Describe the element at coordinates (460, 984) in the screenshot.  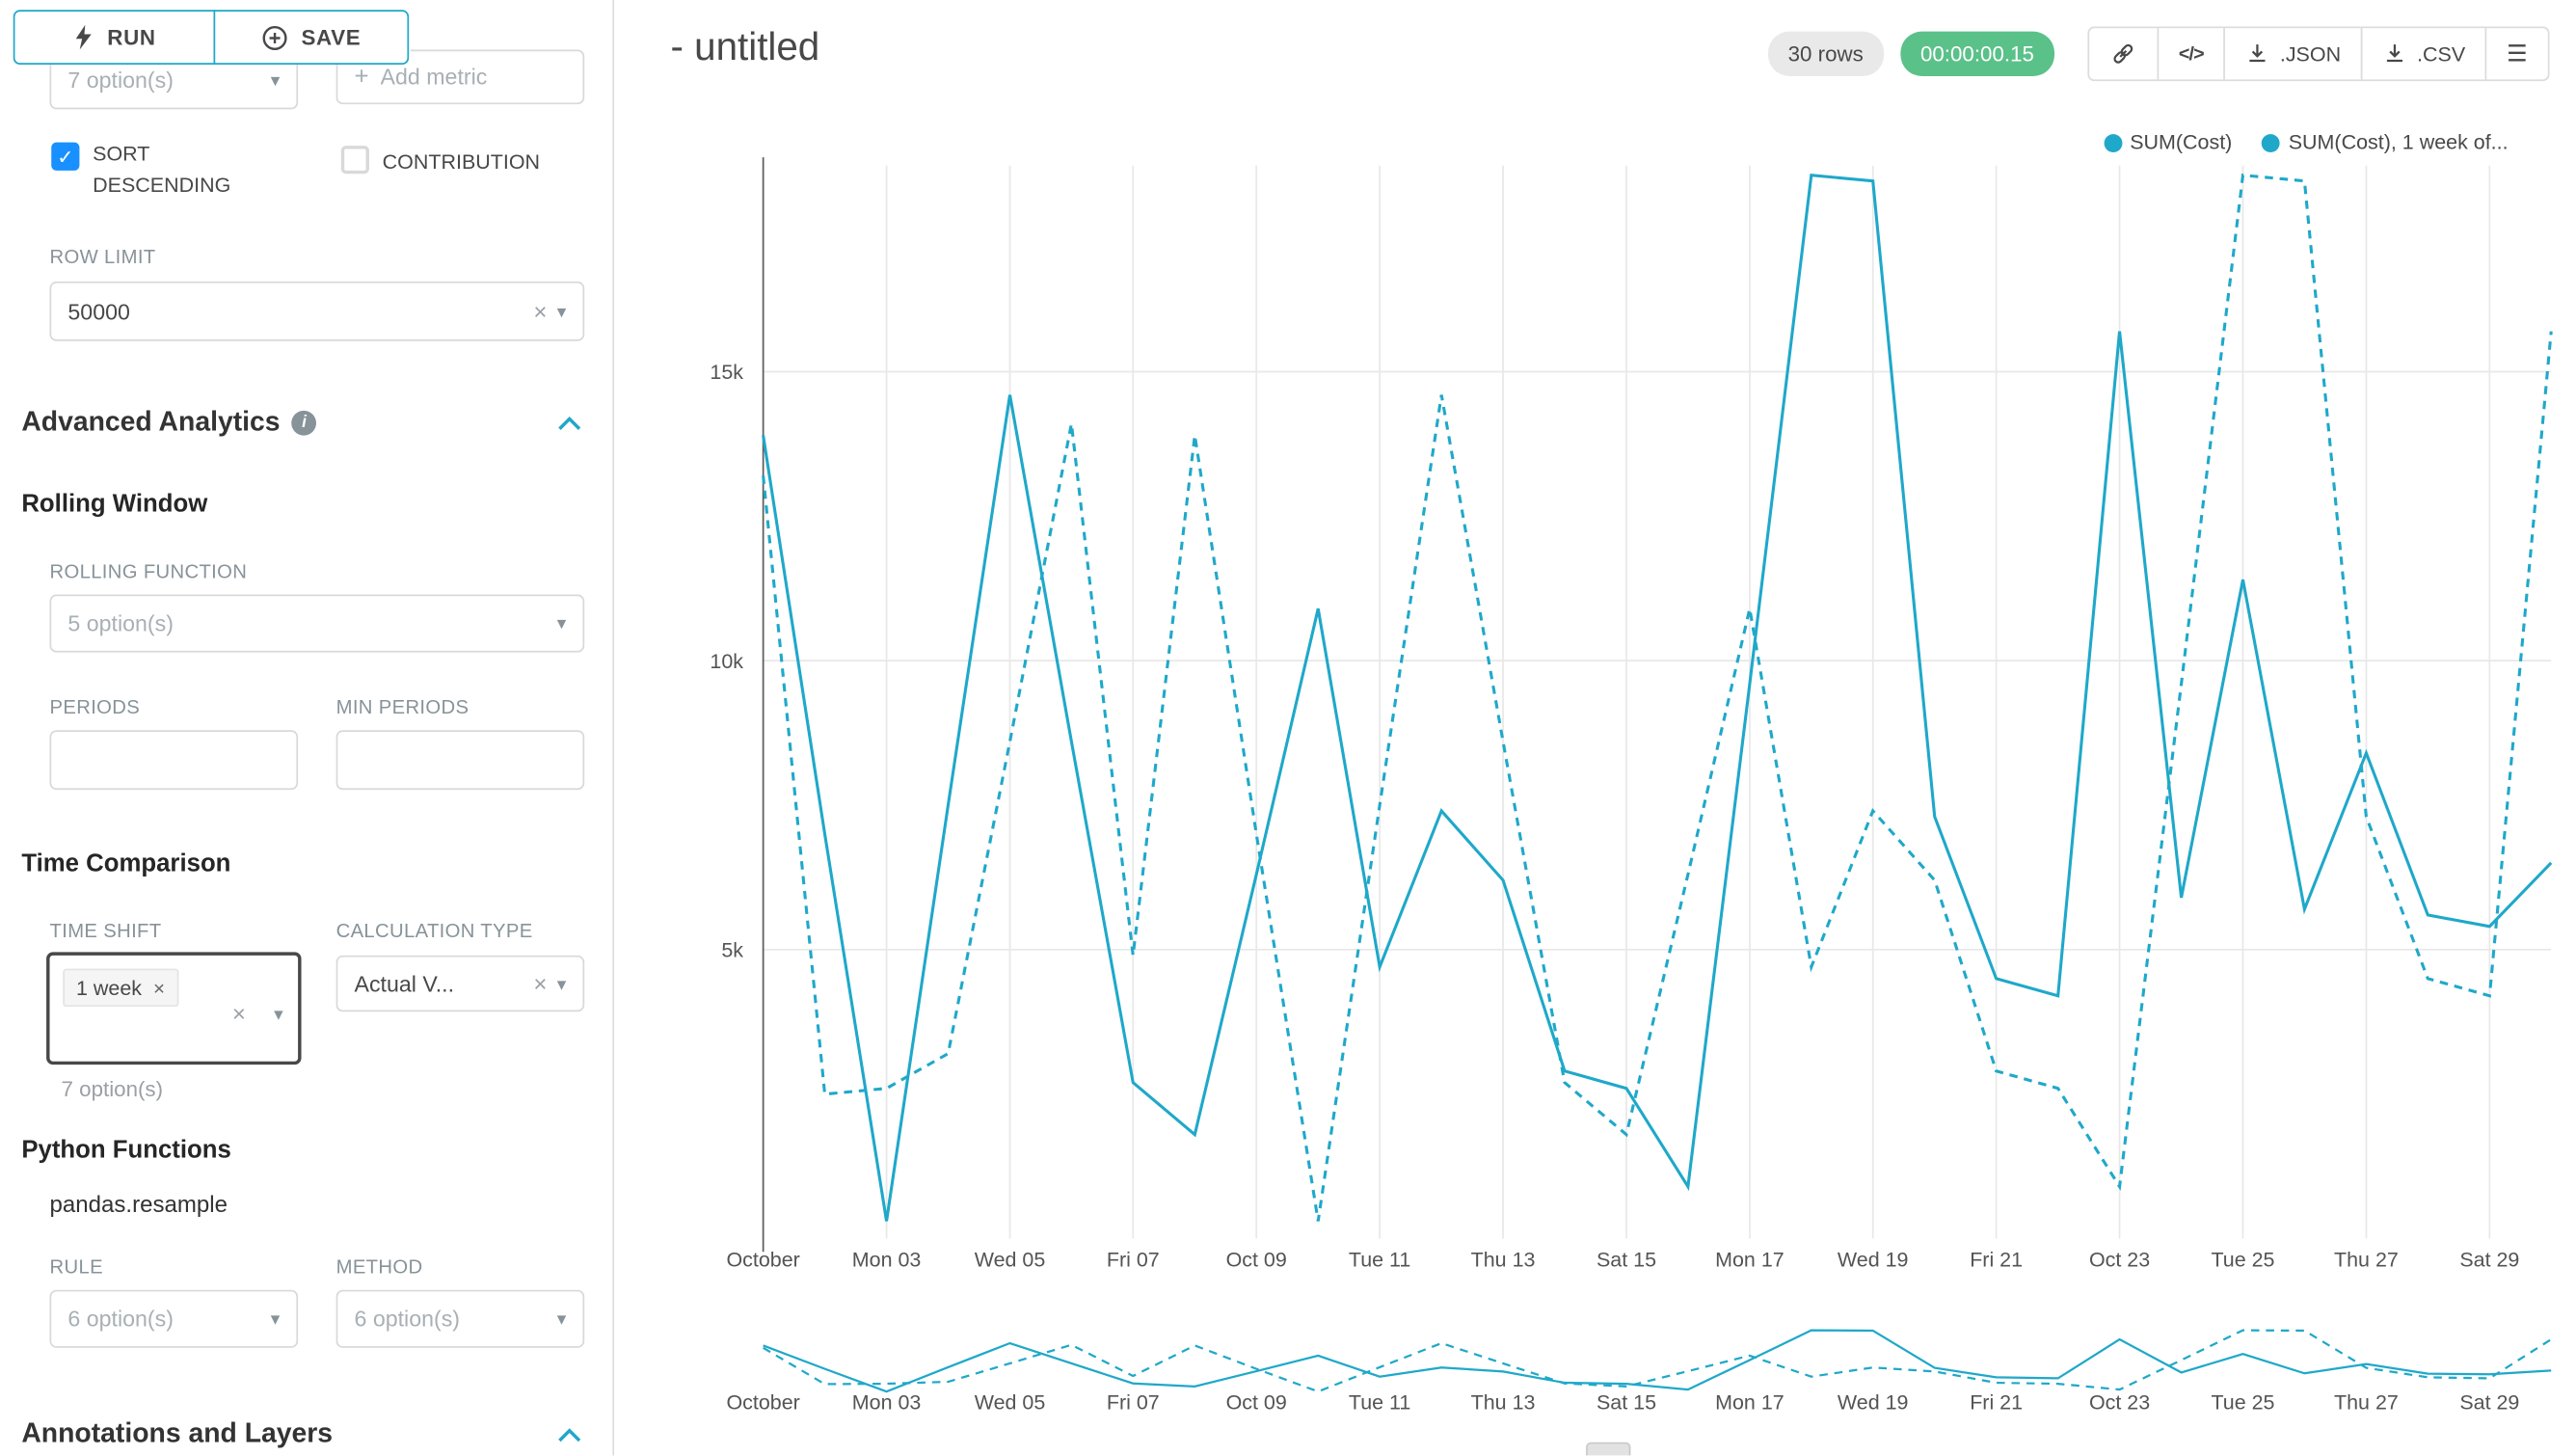
I see `calculation-type-select: Actual V... × ▾` at that location.